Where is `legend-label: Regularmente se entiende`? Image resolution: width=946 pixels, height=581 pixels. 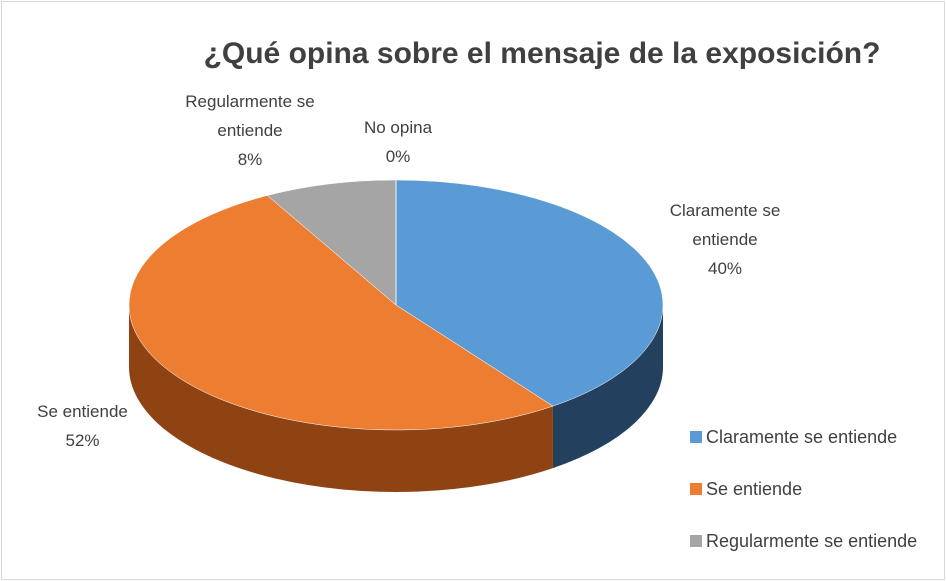 legend-label: Regularmente se entiende is located at coordinates (812, 541).